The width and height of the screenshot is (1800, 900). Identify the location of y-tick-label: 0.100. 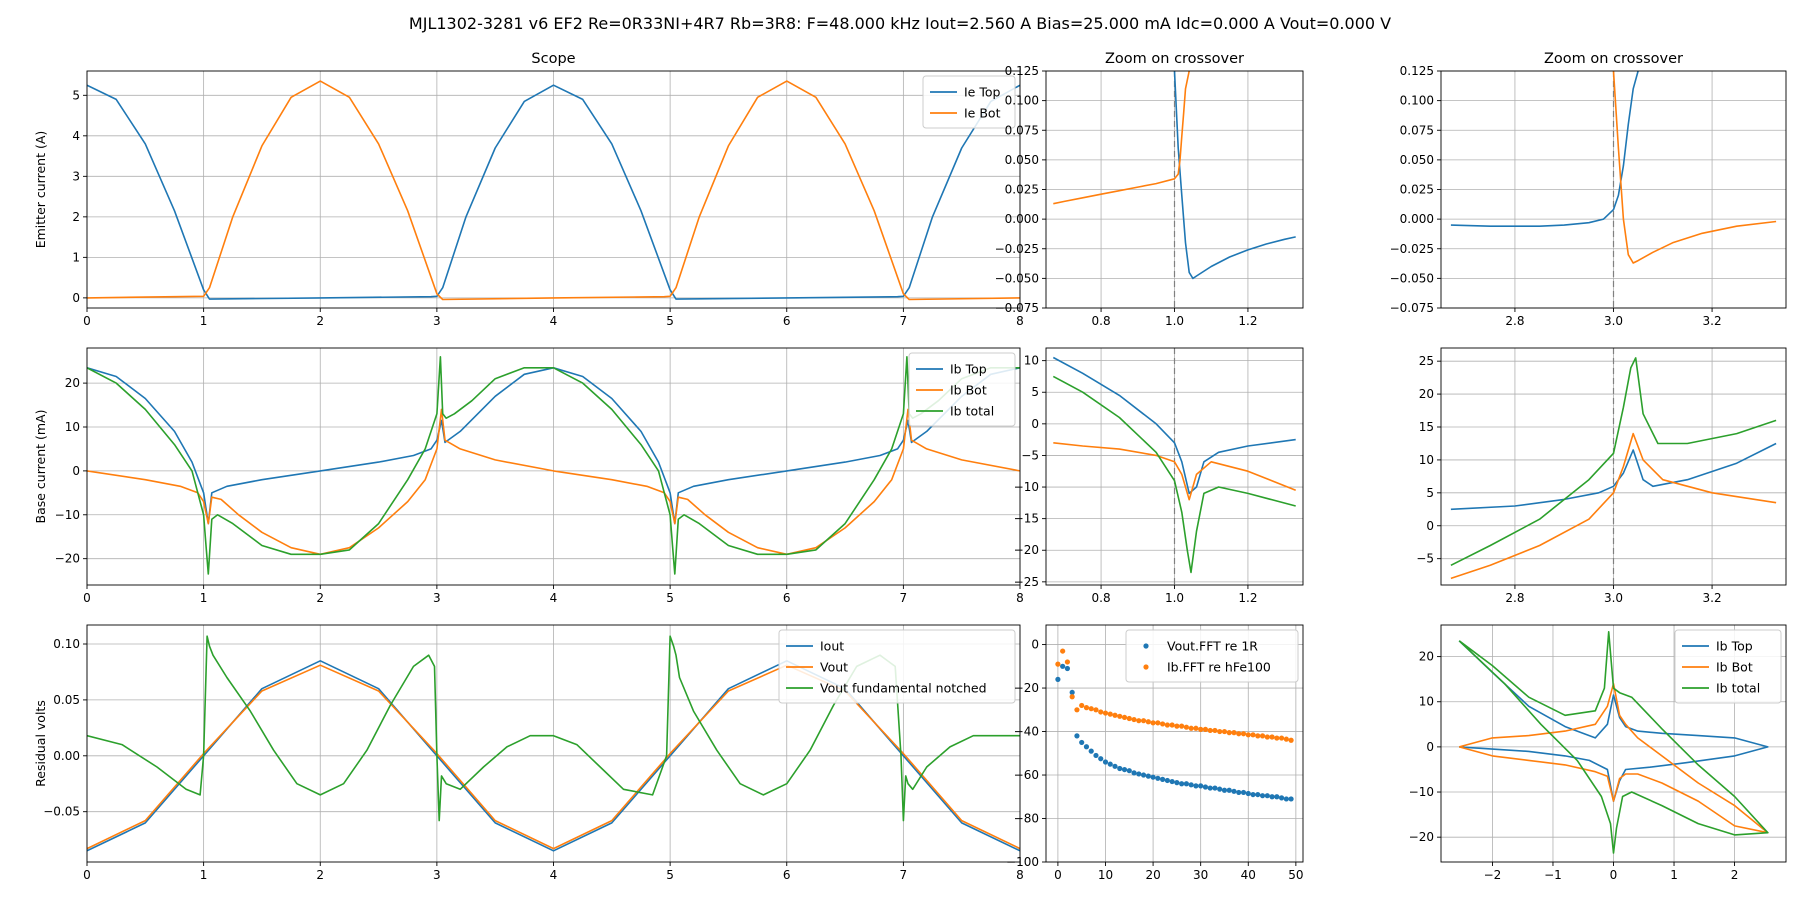
(1417, 101).